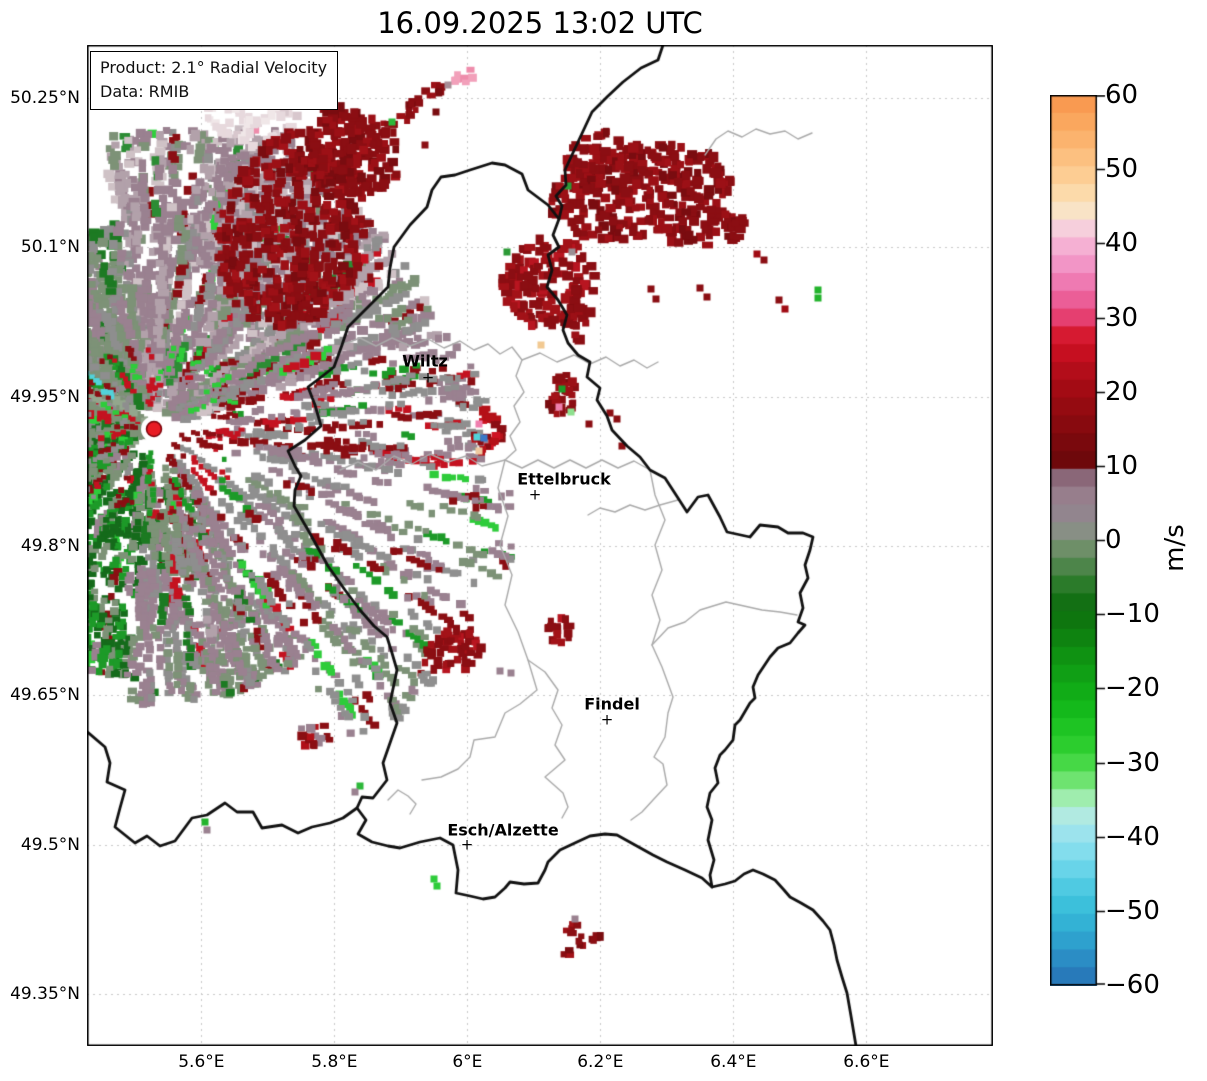 The width and height of the screenshot is (1207, 1081). Describe the element at coordinates (733, 1062) in the screenshot. I see `x-tick-label: 6.4°E` at that location.